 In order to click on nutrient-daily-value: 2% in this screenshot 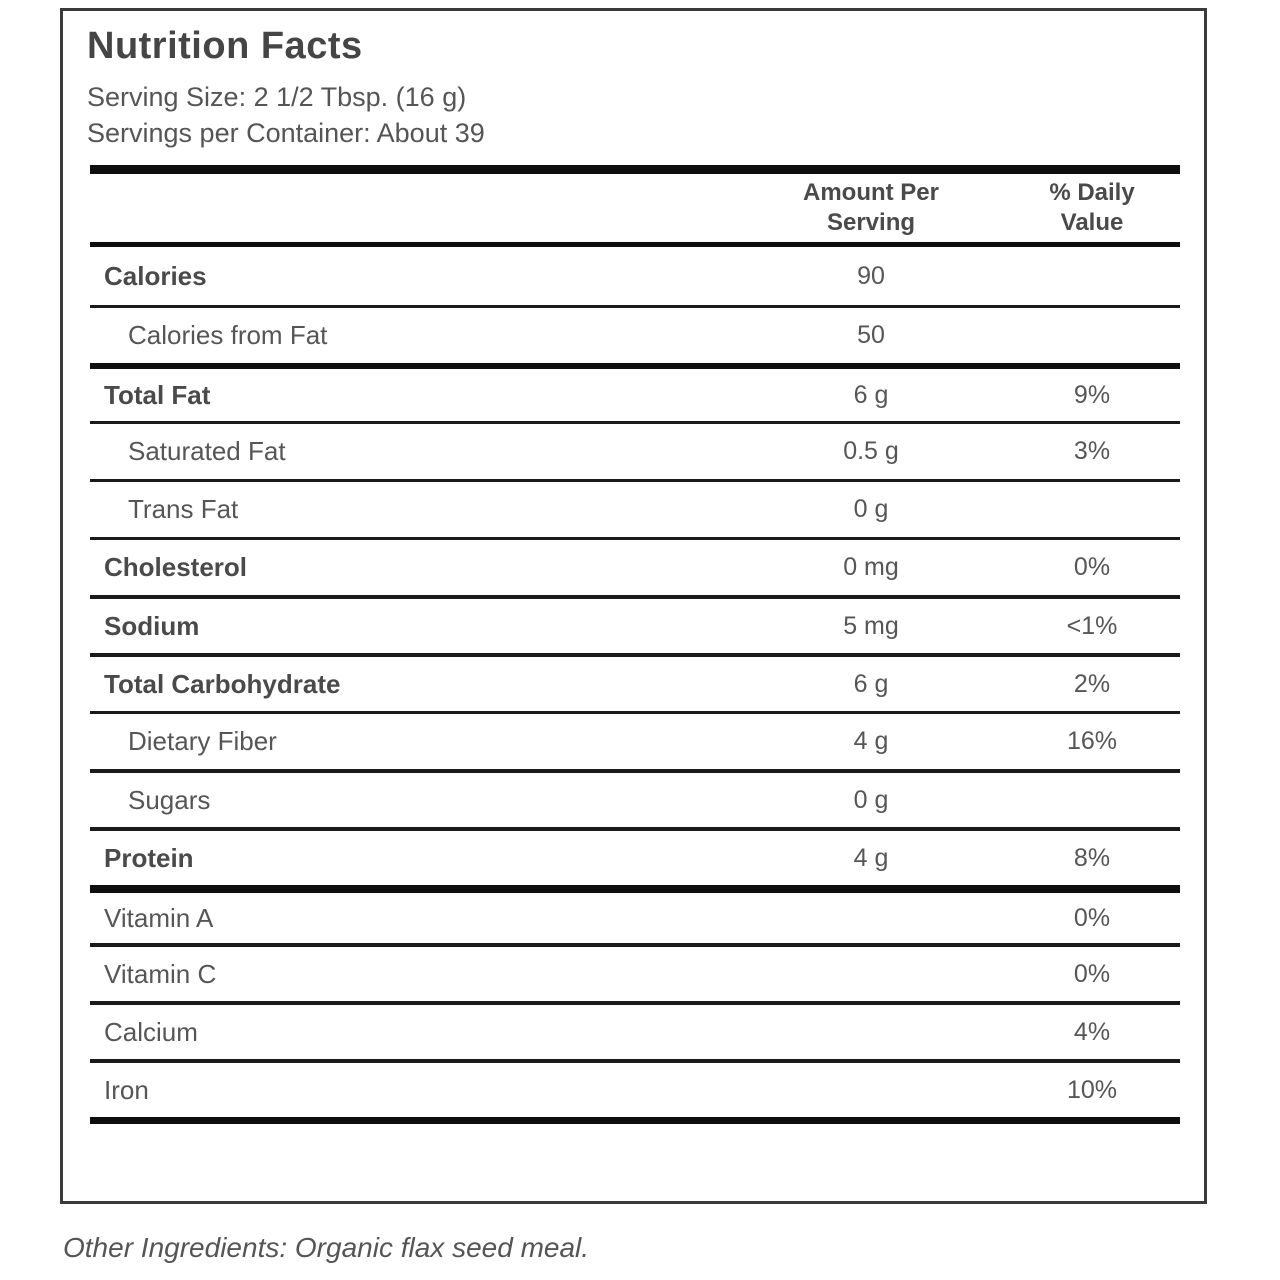, I will do `click(1092, 683)`.